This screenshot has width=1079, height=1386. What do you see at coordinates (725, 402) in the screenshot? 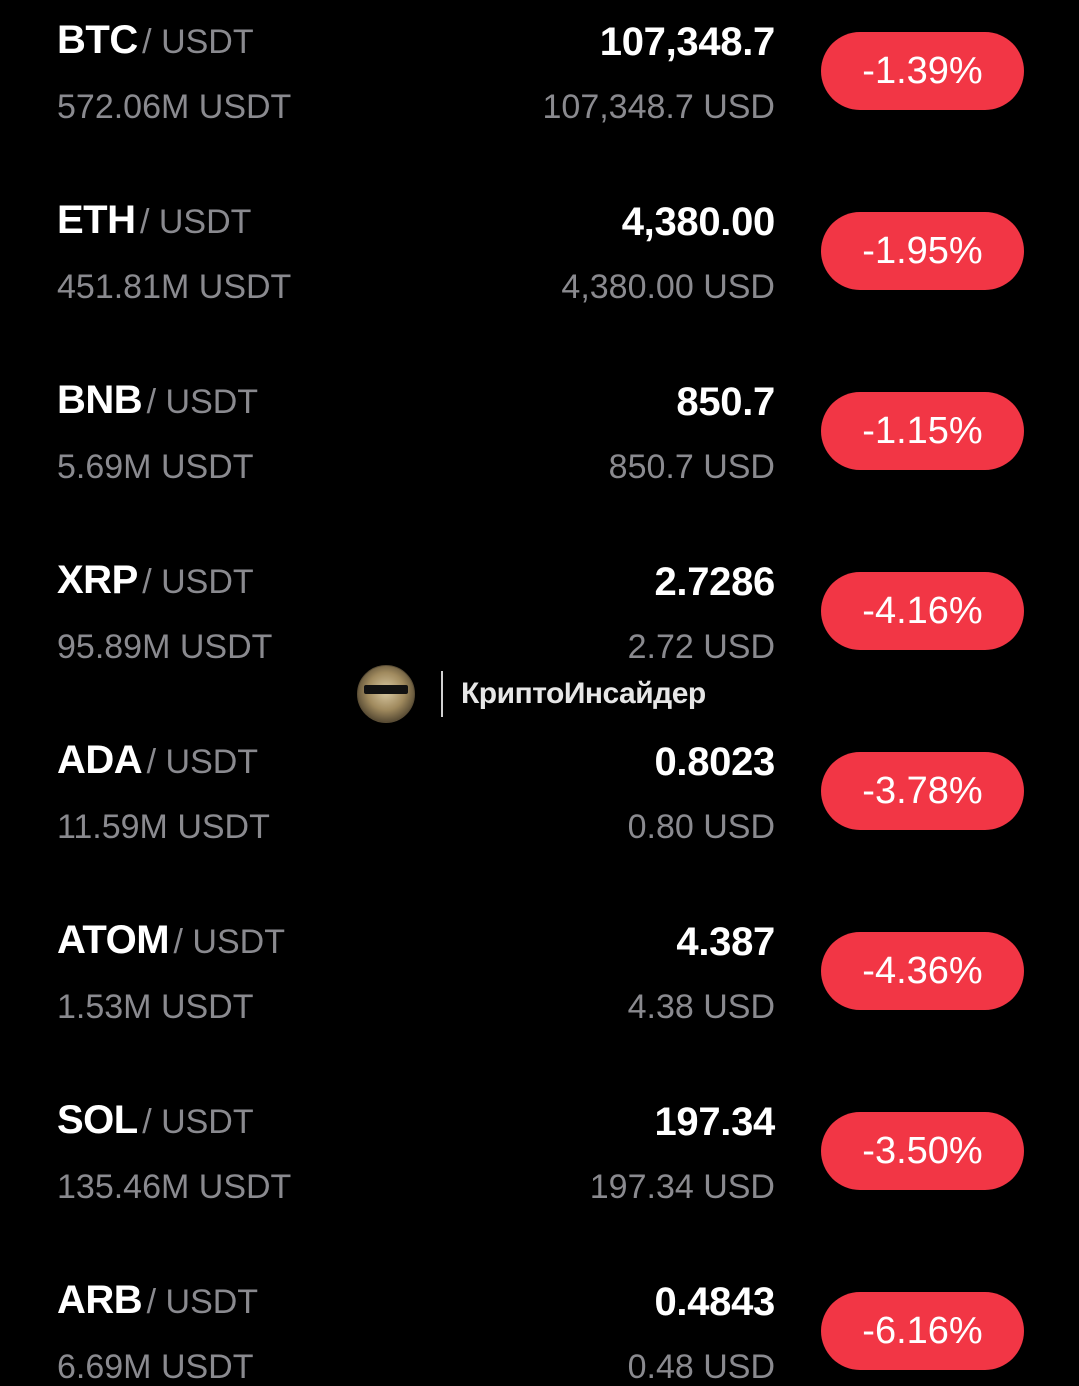
I see `last-price: 850.7` at bounding box center [725, 402].